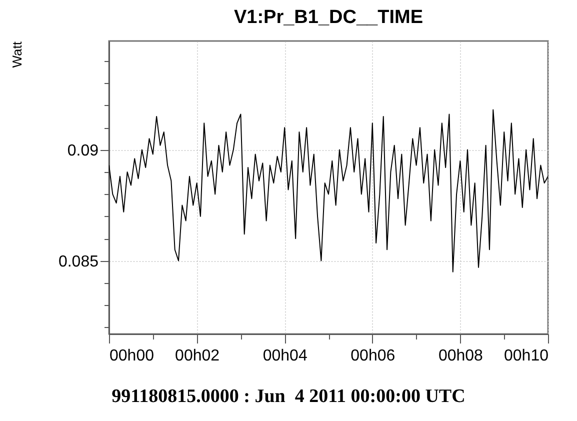 Image resolution: width=577 pixels, height=421 pixels. Describe the element at coordinates (373, 356) in the screenshot. I see `x-tick-label: 00h06` at that location.